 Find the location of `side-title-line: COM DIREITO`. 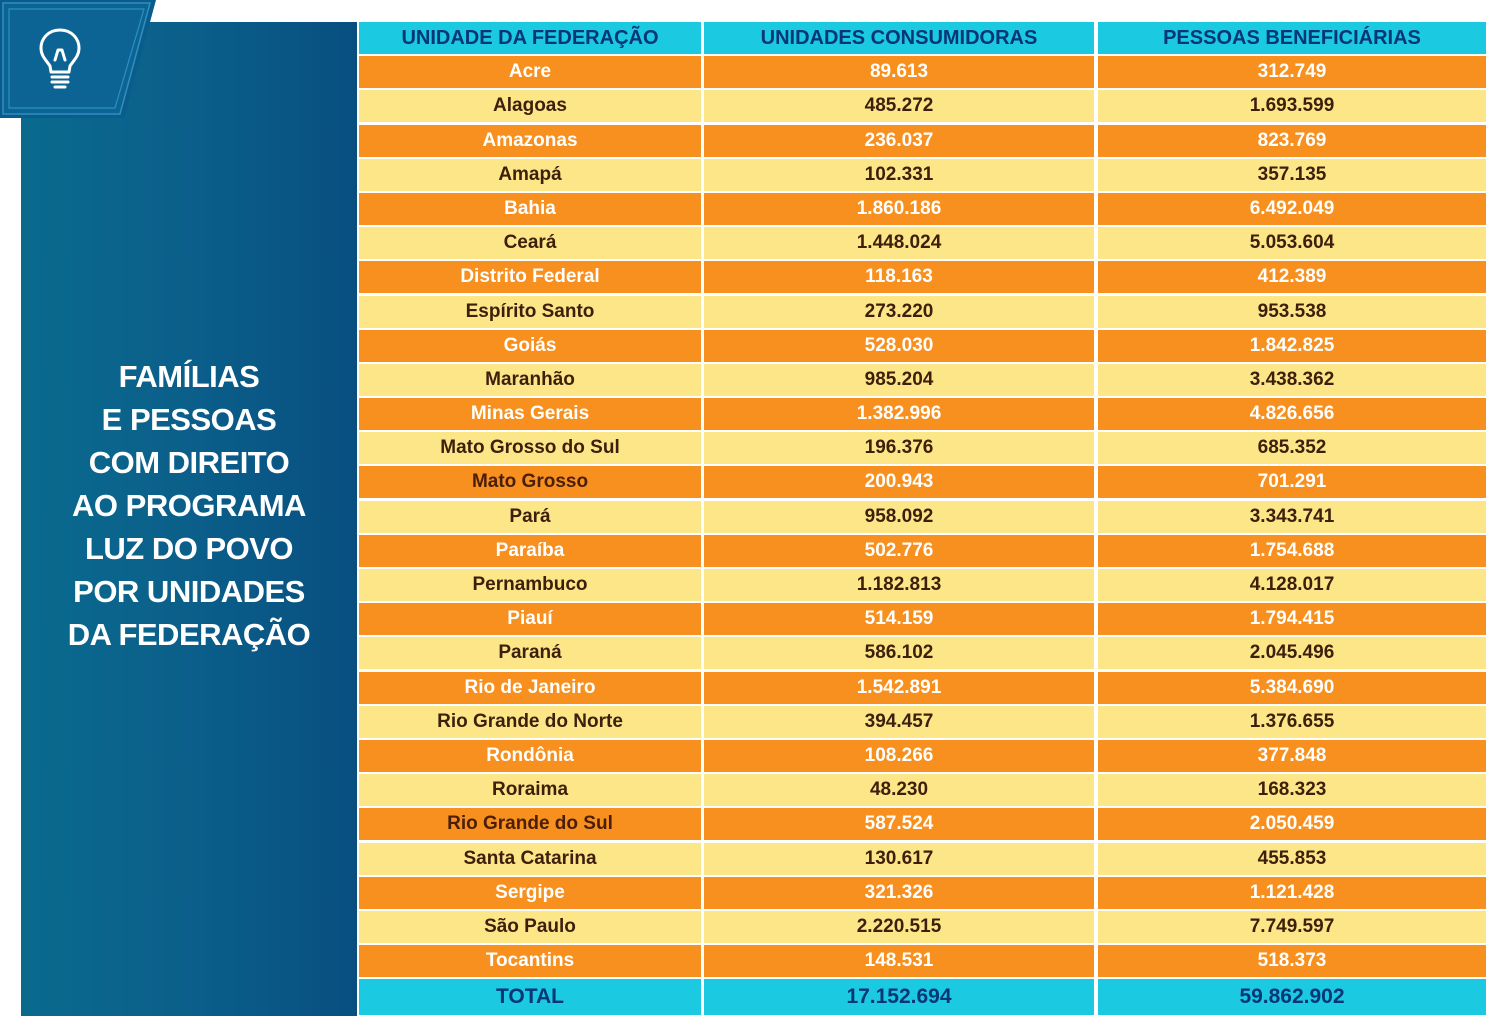

side-title-line: COM DIREITO is located at coordinates (189, 462).